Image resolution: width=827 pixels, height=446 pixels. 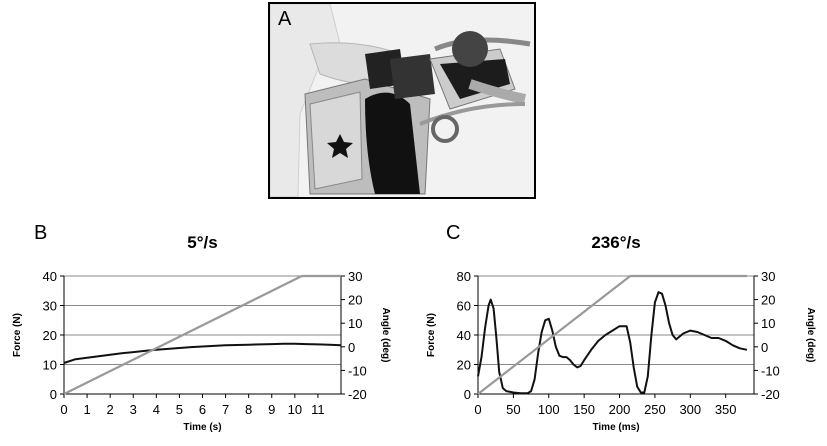 I want to click on x-tick-label: 2, so click(x=110, y=409).